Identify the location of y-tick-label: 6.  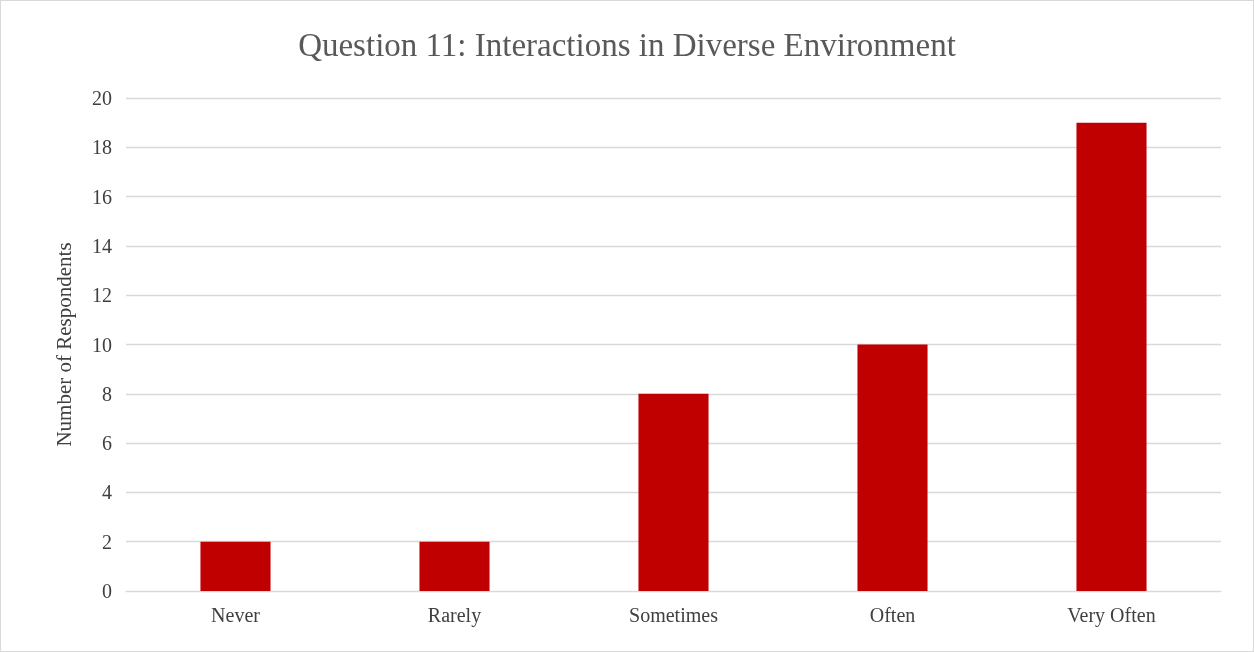
(107, 443).